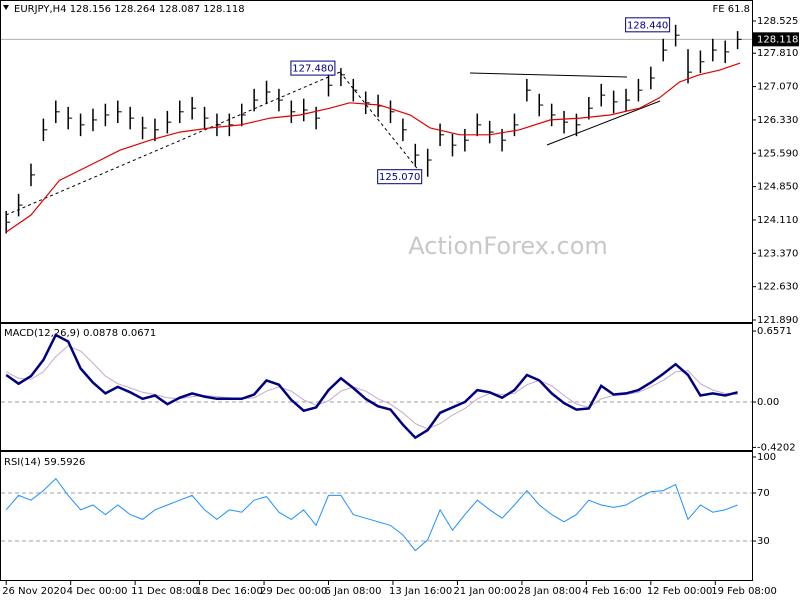  What do you see at coordinates (611, 591) in the screenshot?
I see `x-tick-label: 4 Feb 16:00` at bounding box center [611, 591].